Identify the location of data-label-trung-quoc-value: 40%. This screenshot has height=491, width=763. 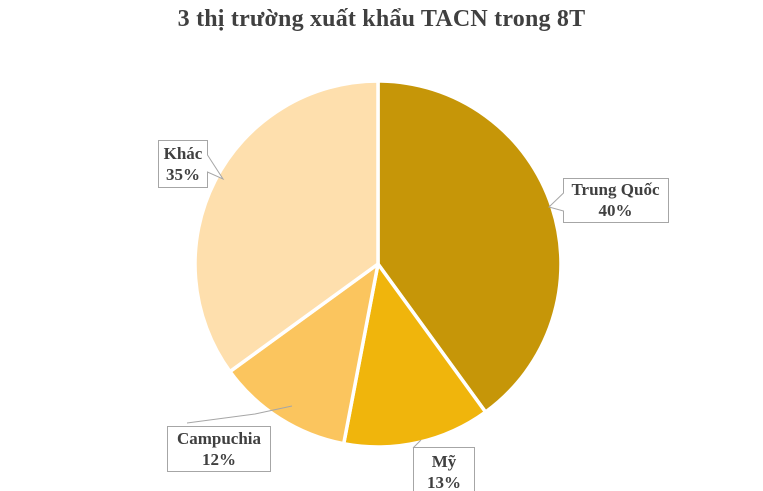
(615, 210).